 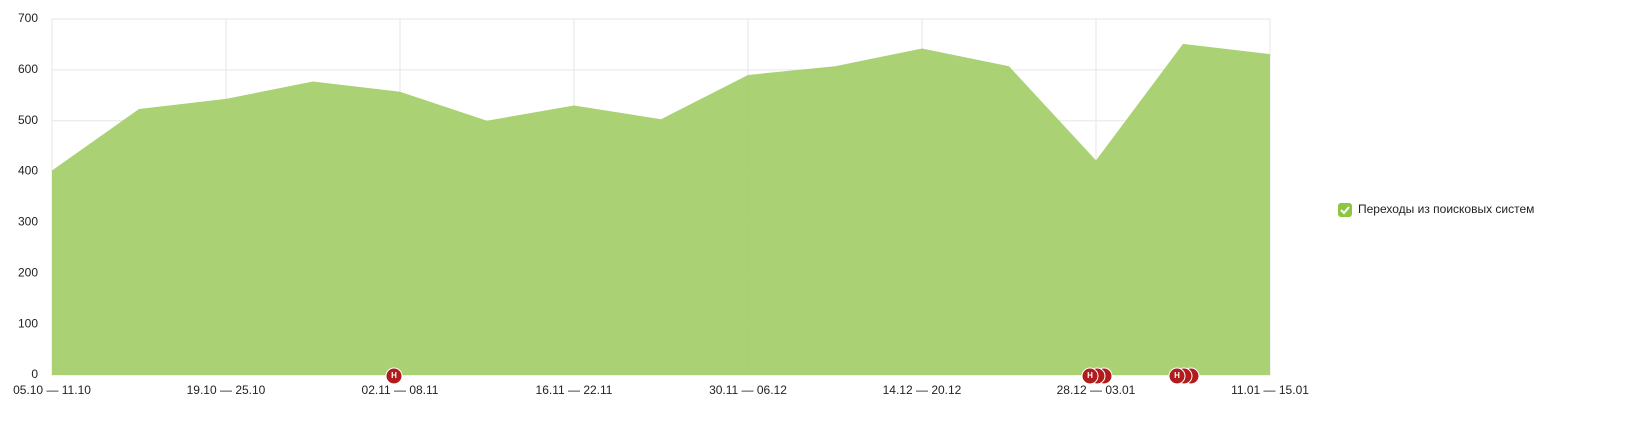 What do you see at coordinates (28, 171) in the screenshot?
I see `y-tick-label: 400` at bounding box center [28, 171].